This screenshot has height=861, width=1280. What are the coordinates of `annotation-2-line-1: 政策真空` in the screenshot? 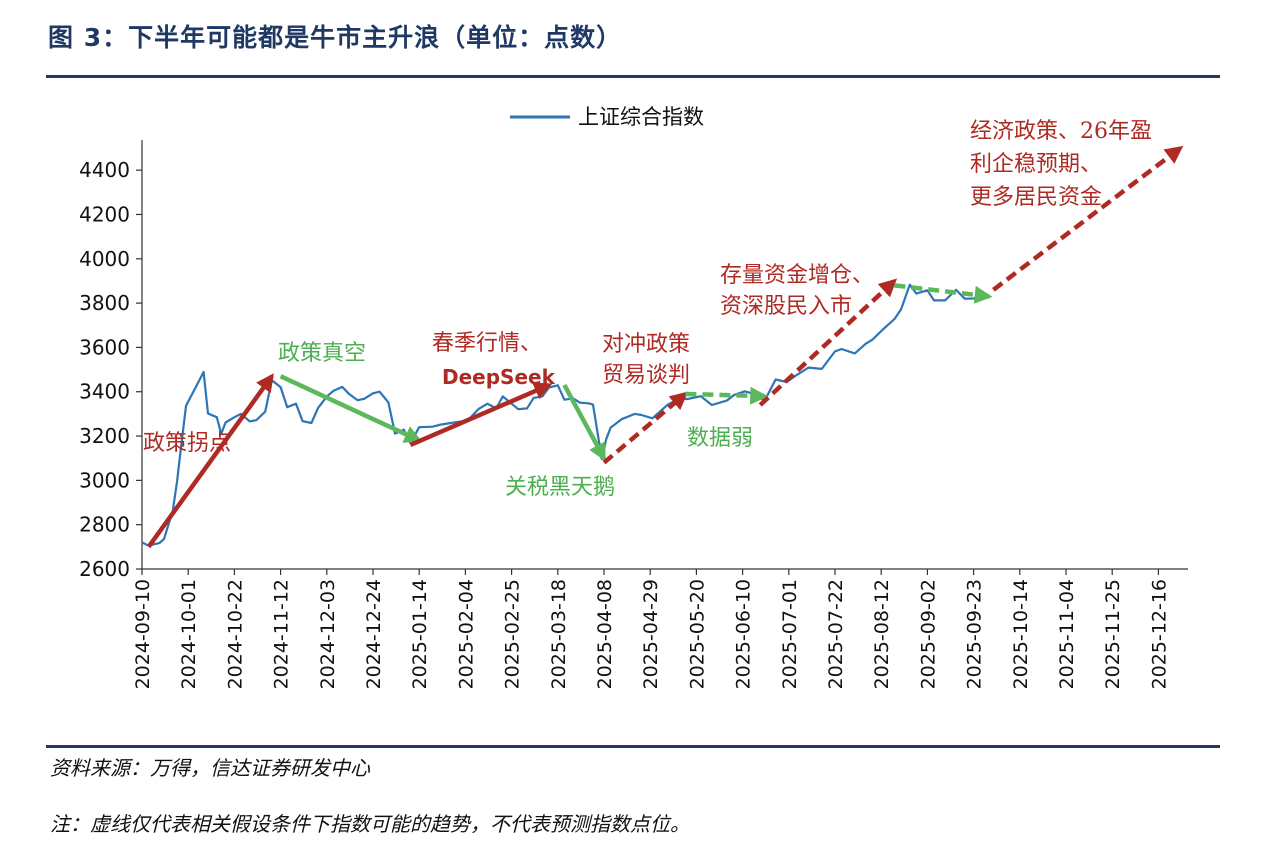 It's located at (322, 353).